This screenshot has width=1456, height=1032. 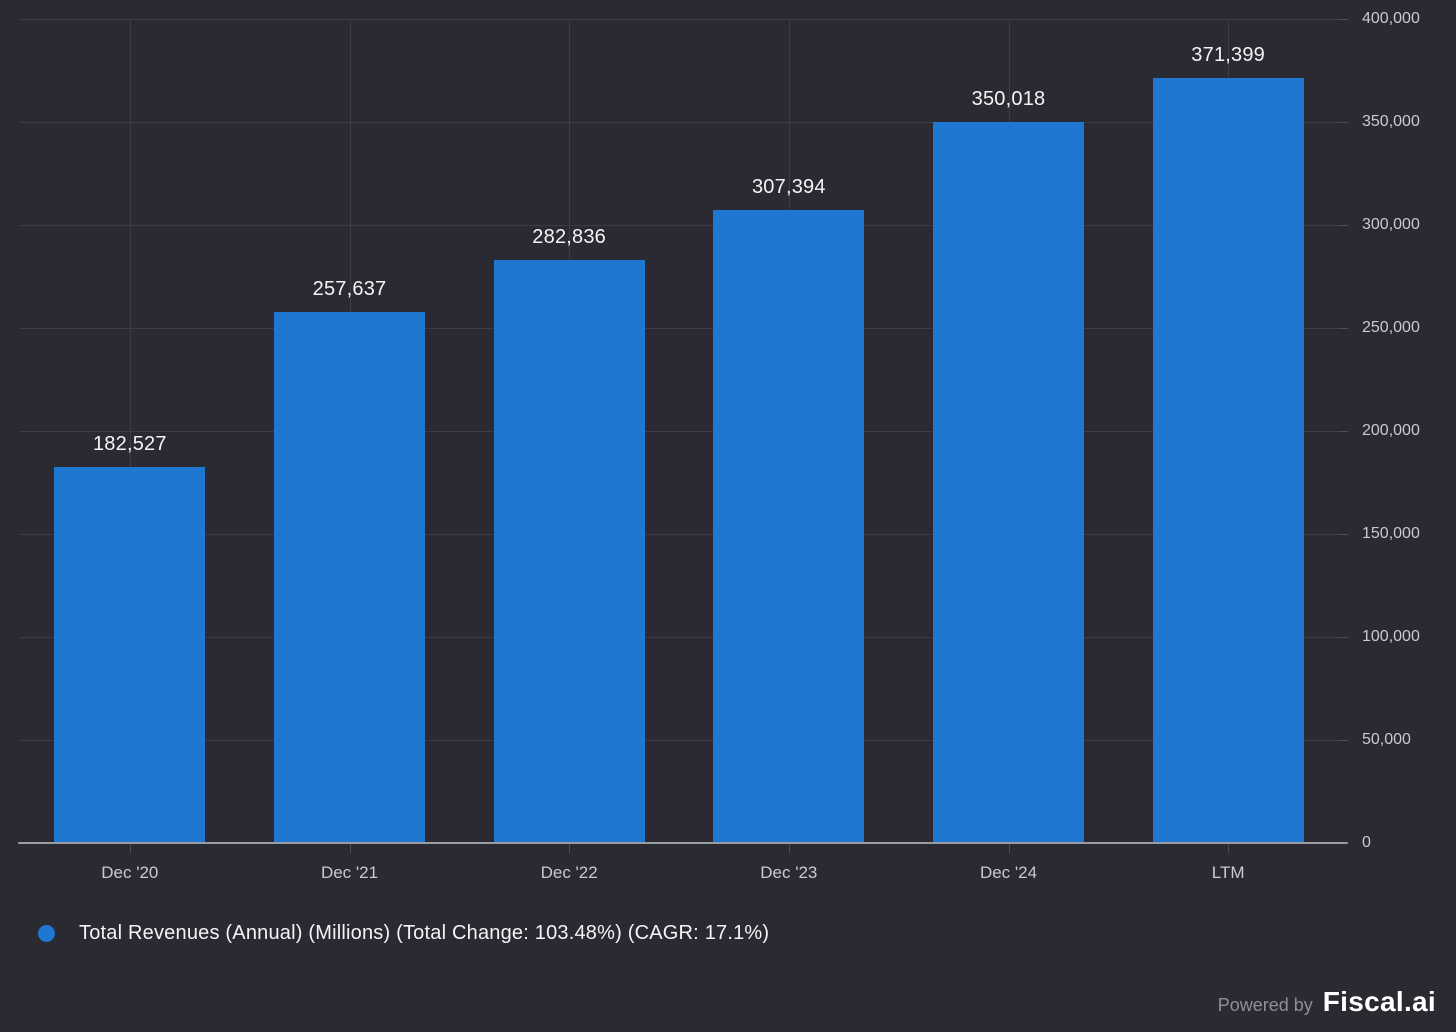 What do you see at coordinates (788, 186) in the screenshot?
I see `bar-value-label: 307,394` at bounding box center [788, 186].